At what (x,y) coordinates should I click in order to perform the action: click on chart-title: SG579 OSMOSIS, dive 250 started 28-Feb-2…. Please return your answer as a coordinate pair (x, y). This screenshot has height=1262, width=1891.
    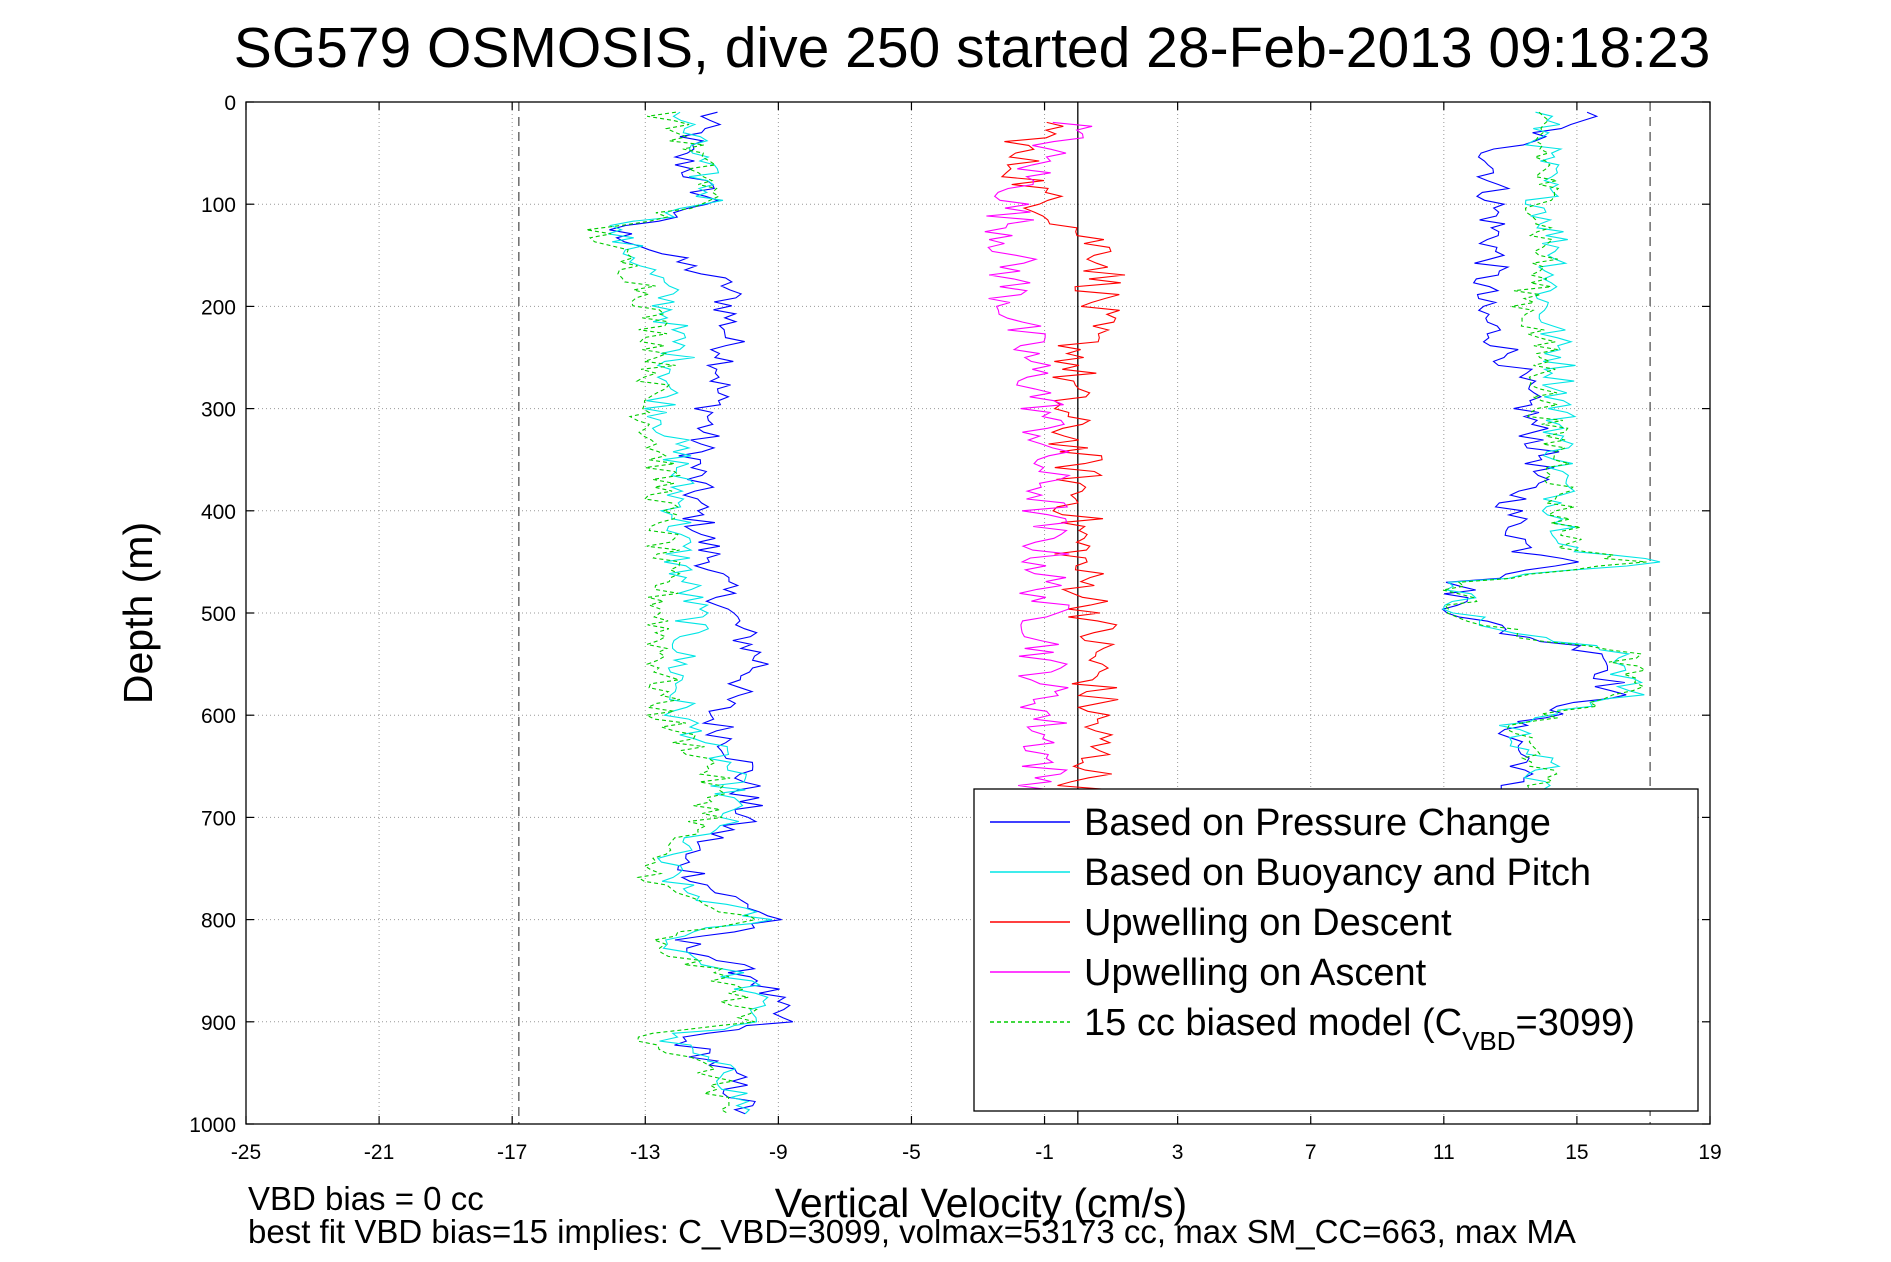
    Looking at the image, I should click on (972, 48).